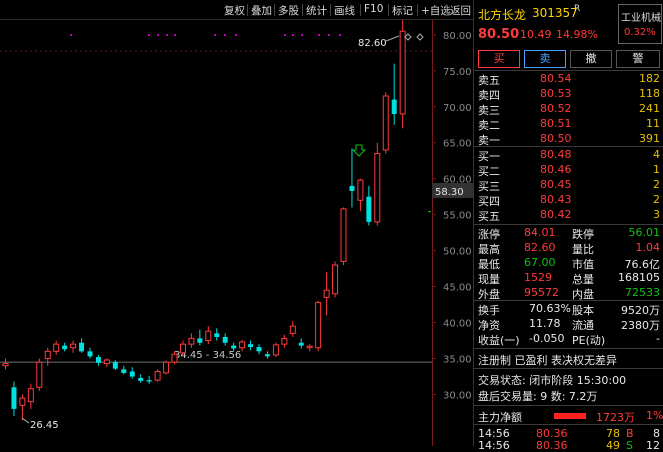 This screenshot has width=663, height=452. What do you see at coordinates (545, 323) in the screenshot?
I see `stat-value: 11.78` at bounding box center [545, 323].